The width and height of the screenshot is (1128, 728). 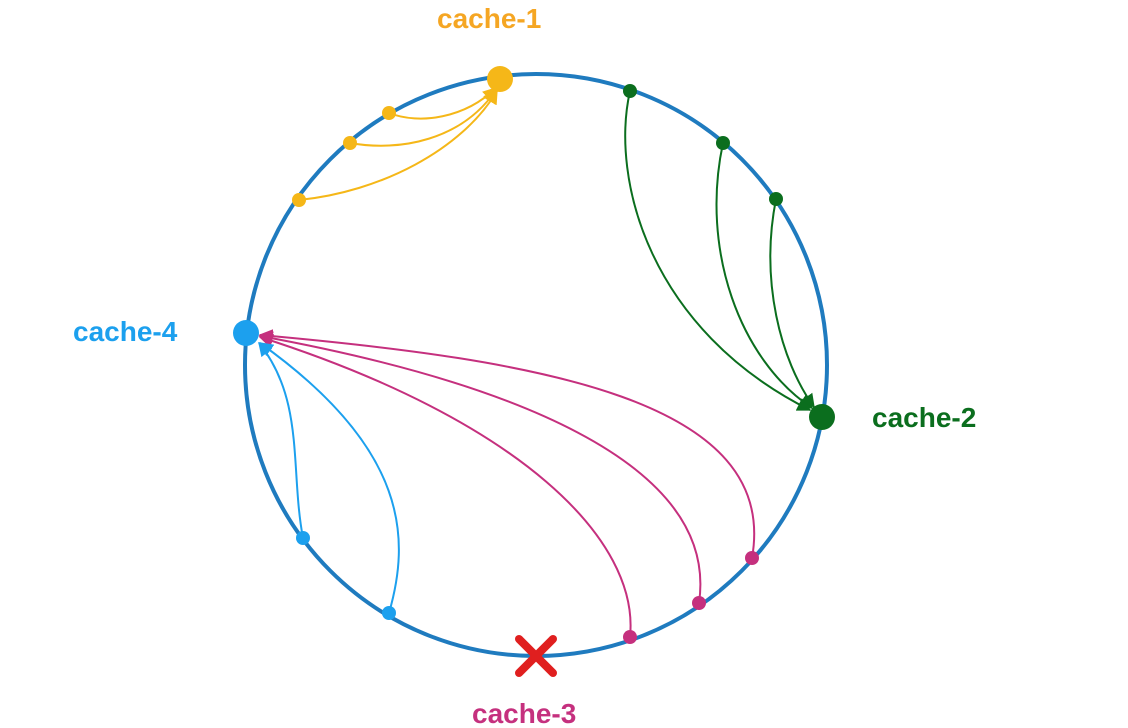 What do you see at coordinates (489, 18) in the screenshot?
I see `cache-1-label: cache-1` at bounding box center [489, 18].